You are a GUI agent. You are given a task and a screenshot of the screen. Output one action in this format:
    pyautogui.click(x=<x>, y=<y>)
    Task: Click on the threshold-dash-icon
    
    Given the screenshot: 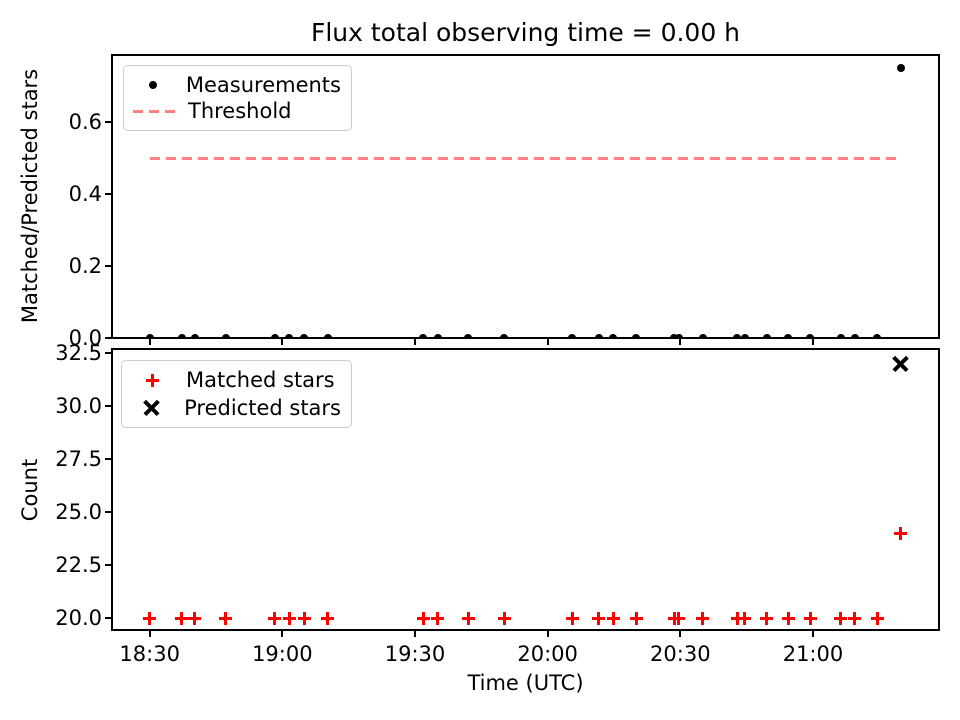 What is the action you would take?
    pyautogui.click(x=154, y=111)
    